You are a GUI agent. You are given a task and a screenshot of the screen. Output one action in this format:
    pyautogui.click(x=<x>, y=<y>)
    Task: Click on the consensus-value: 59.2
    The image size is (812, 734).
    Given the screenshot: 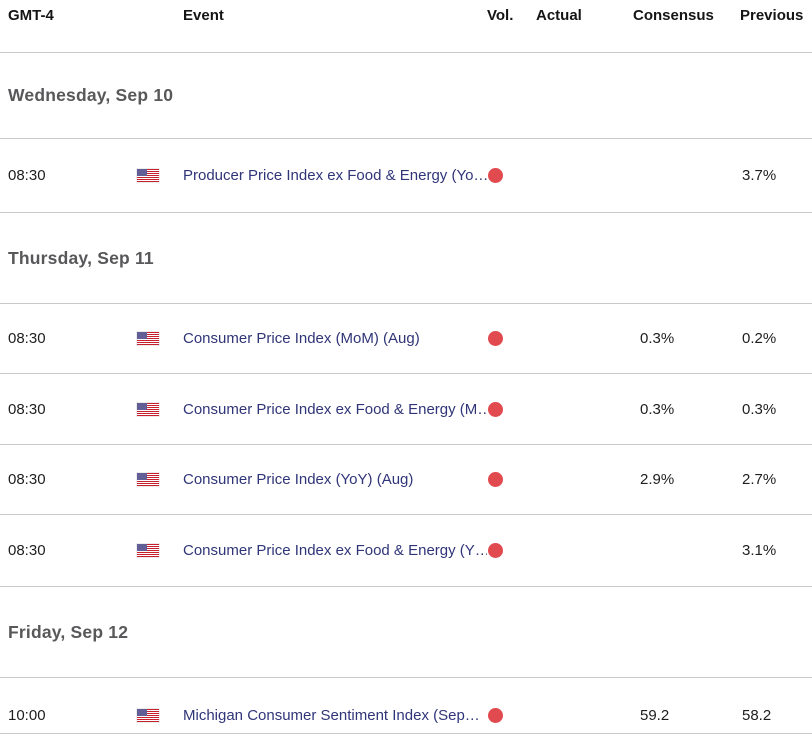 What is the action you would take?
    pyautogui.click(x=655, y=715)
    